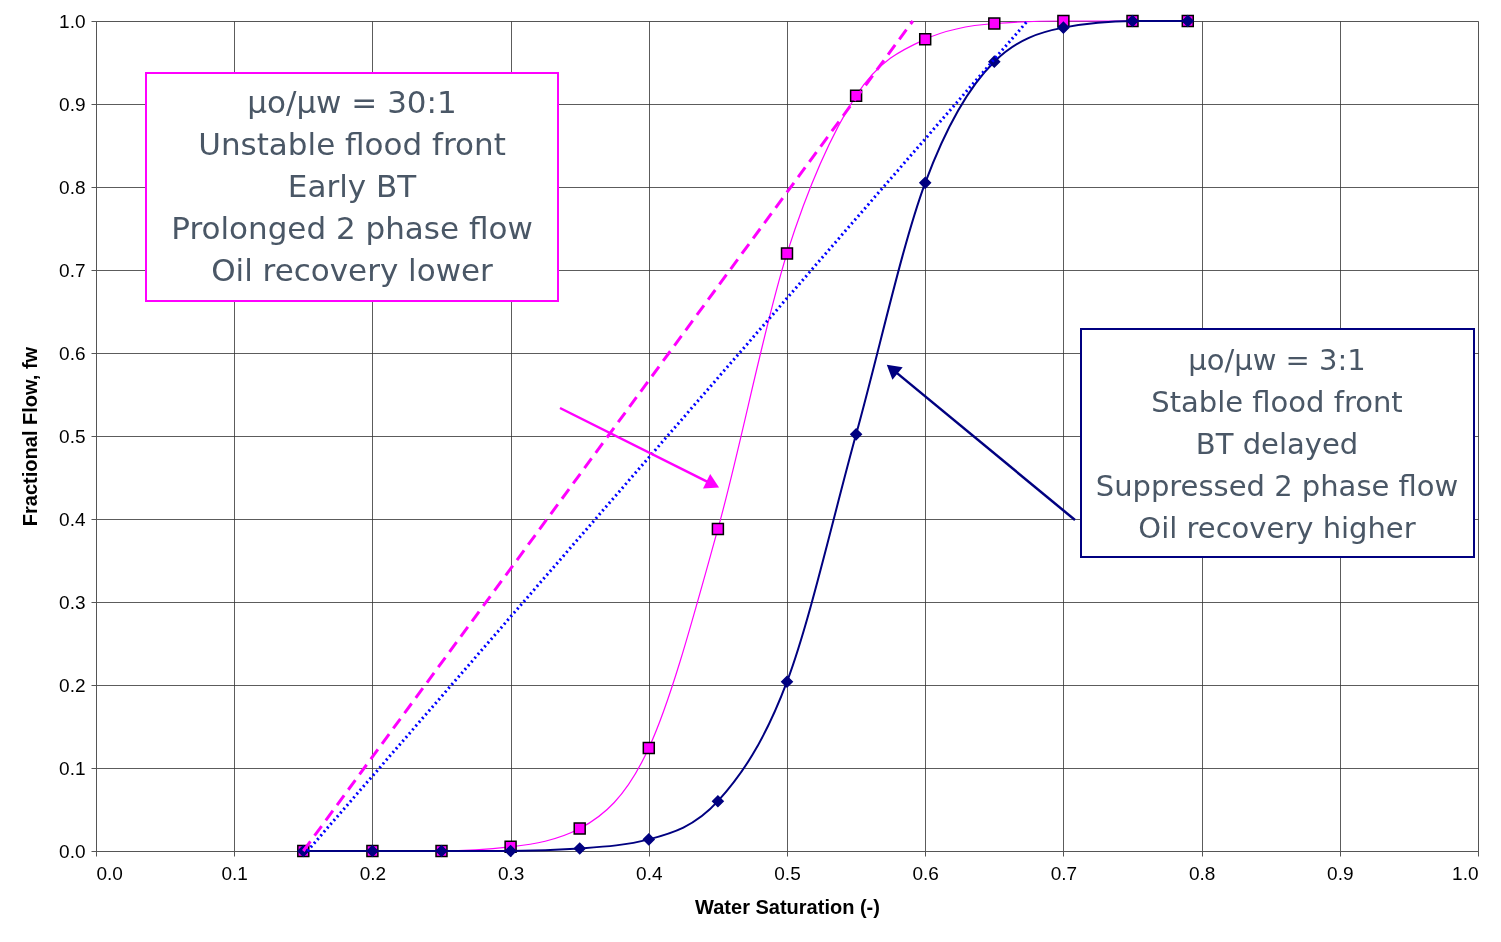 This screenshot has height=942, width=1501. I want to click on x-tick-label: 0.5, so click(787, 873).